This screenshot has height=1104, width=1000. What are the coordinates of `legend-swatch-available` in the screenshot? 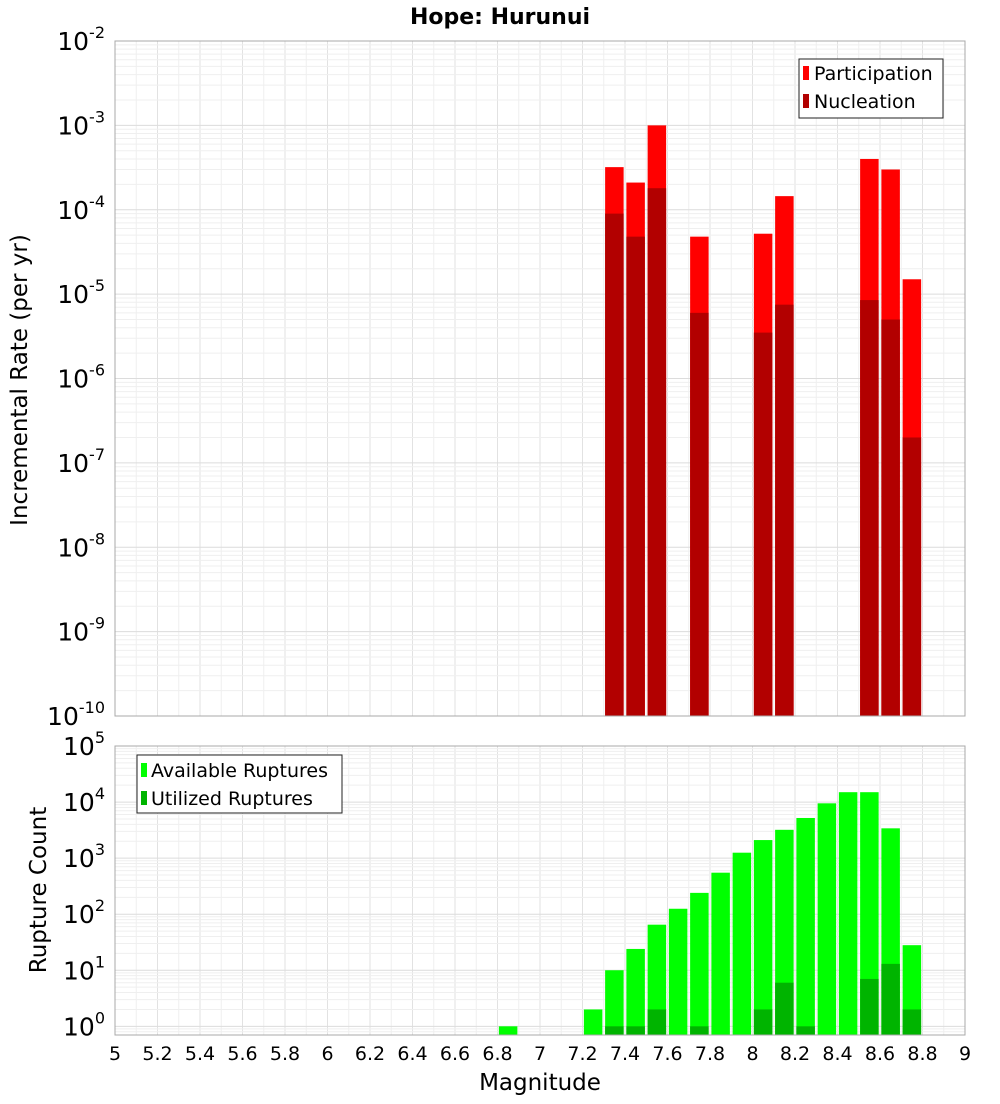 It's located at (144, 770).